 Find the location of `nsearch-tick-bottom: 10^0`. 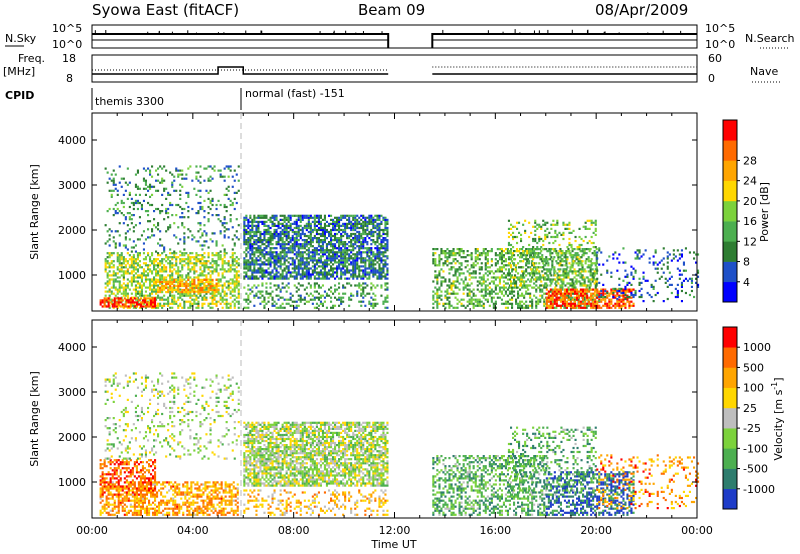

nsearch-tick-bottom: 10^0 is located at coordinates (720, 44).